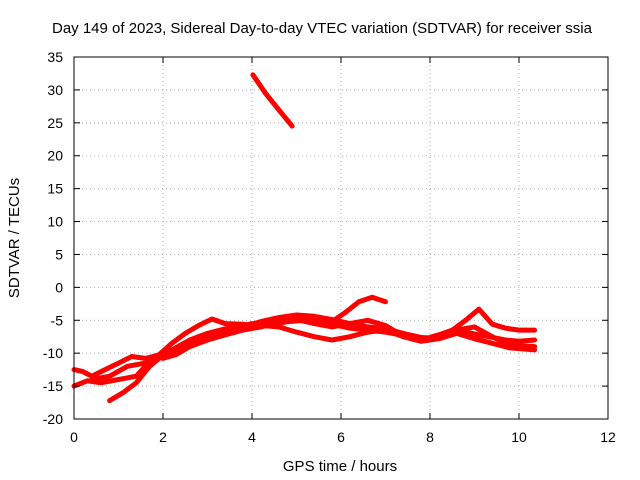 Image resolution: width=640 pixels, height=480 pixels. I want to click on y-tick-label: 10, so click(55, 222).